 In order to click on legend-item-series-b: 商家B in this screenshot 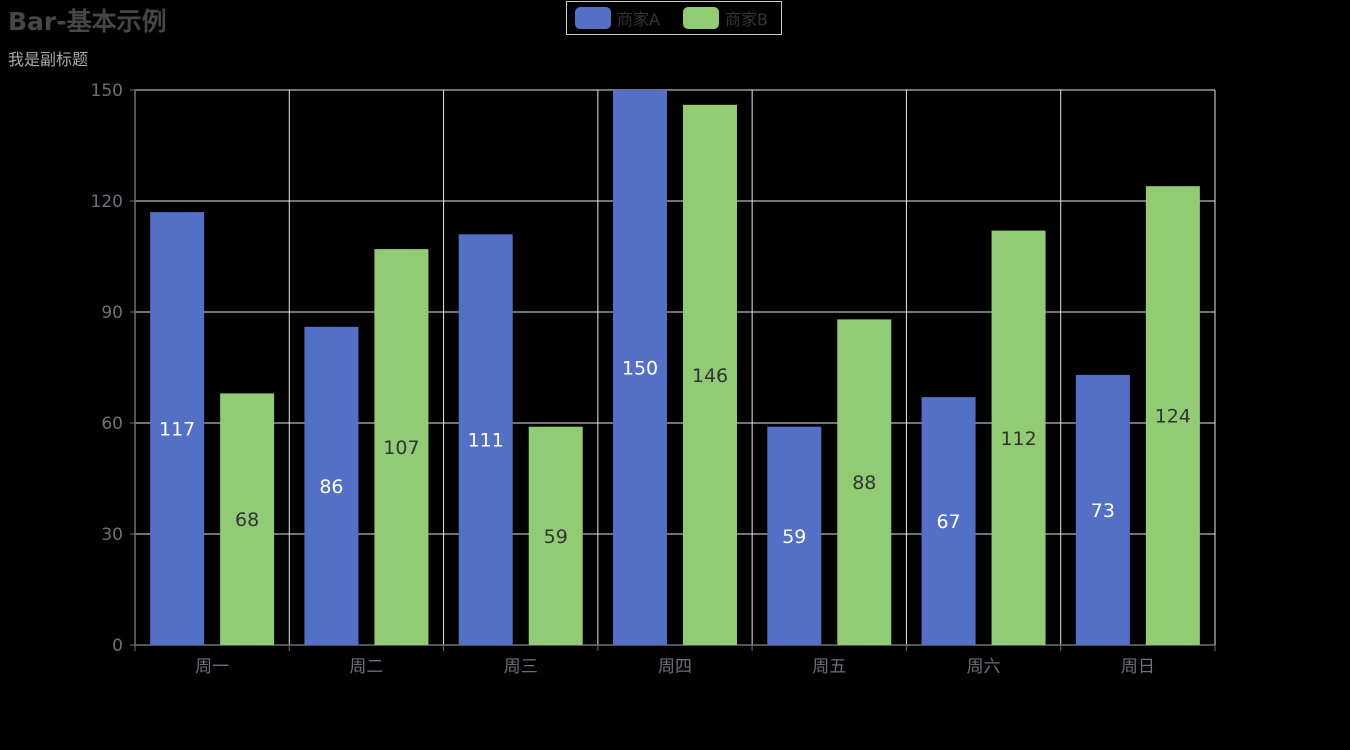, I will do `click(725, 18)`.